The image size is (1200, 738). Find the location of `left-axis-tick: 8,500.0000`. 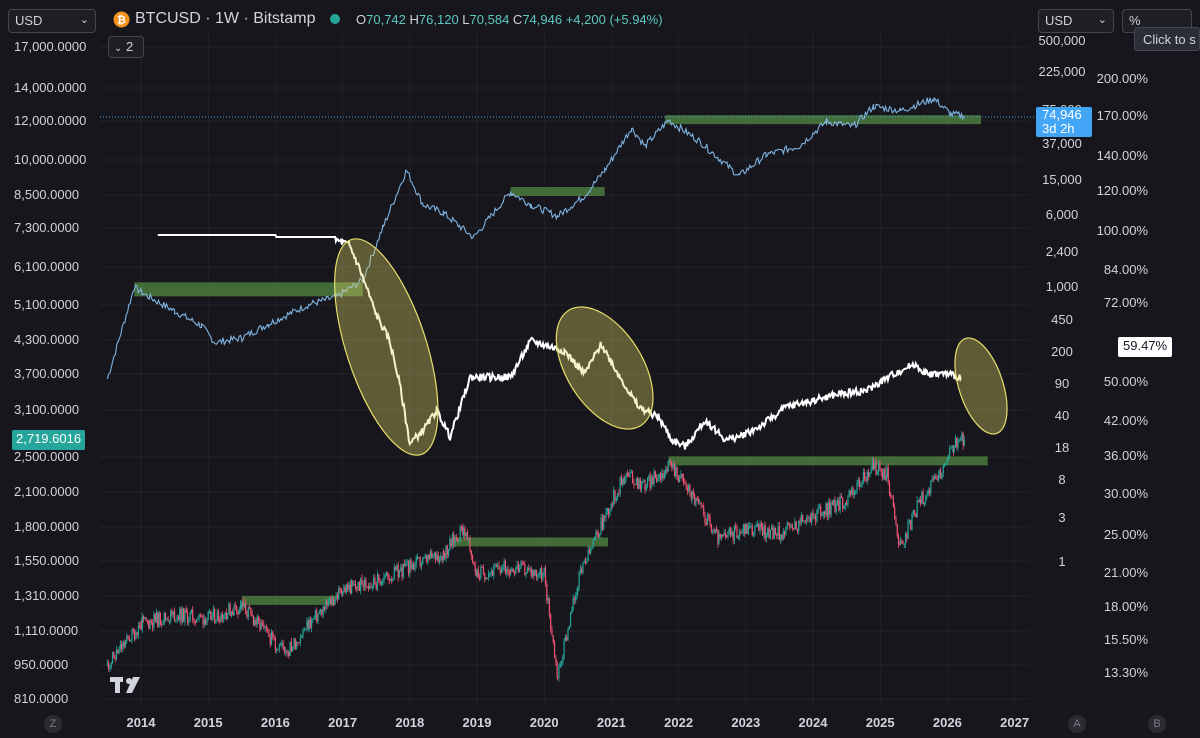

left-axis-tick: 8,500.0000 is located at coordinates (47, 194).